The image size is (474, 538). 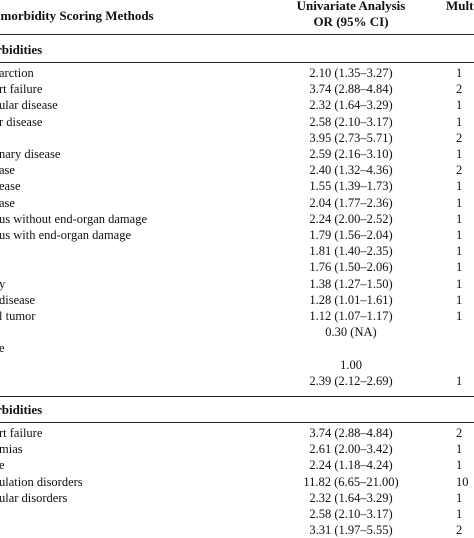 What do you see at coordinates (237, 482) in the screenshot?
I see `table-row: ulation disorders 11.82 (6.65–21.00) 10` at bounding box center [237, 482].